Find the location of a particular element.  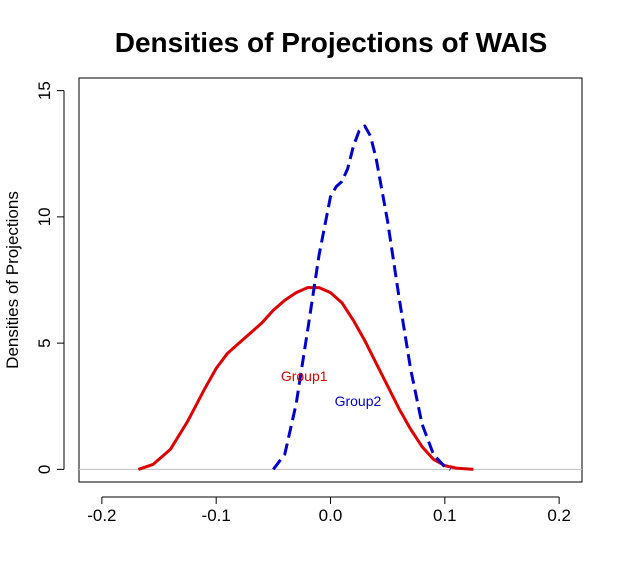

x-tick-label: -0.1 is located at coordinates (216, 515).